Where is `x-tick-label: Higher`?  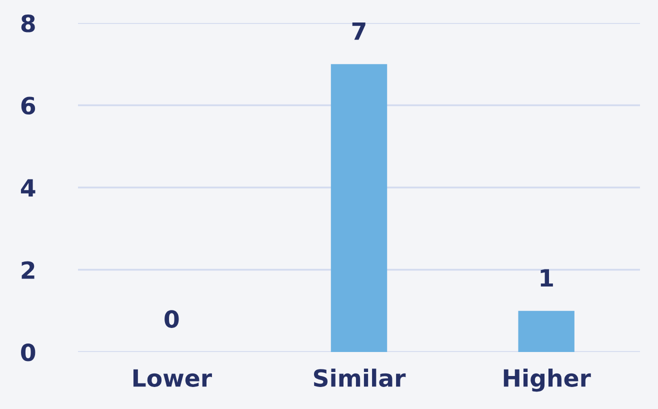 x-tick-label: Higher is located at coordinates (547, 380).